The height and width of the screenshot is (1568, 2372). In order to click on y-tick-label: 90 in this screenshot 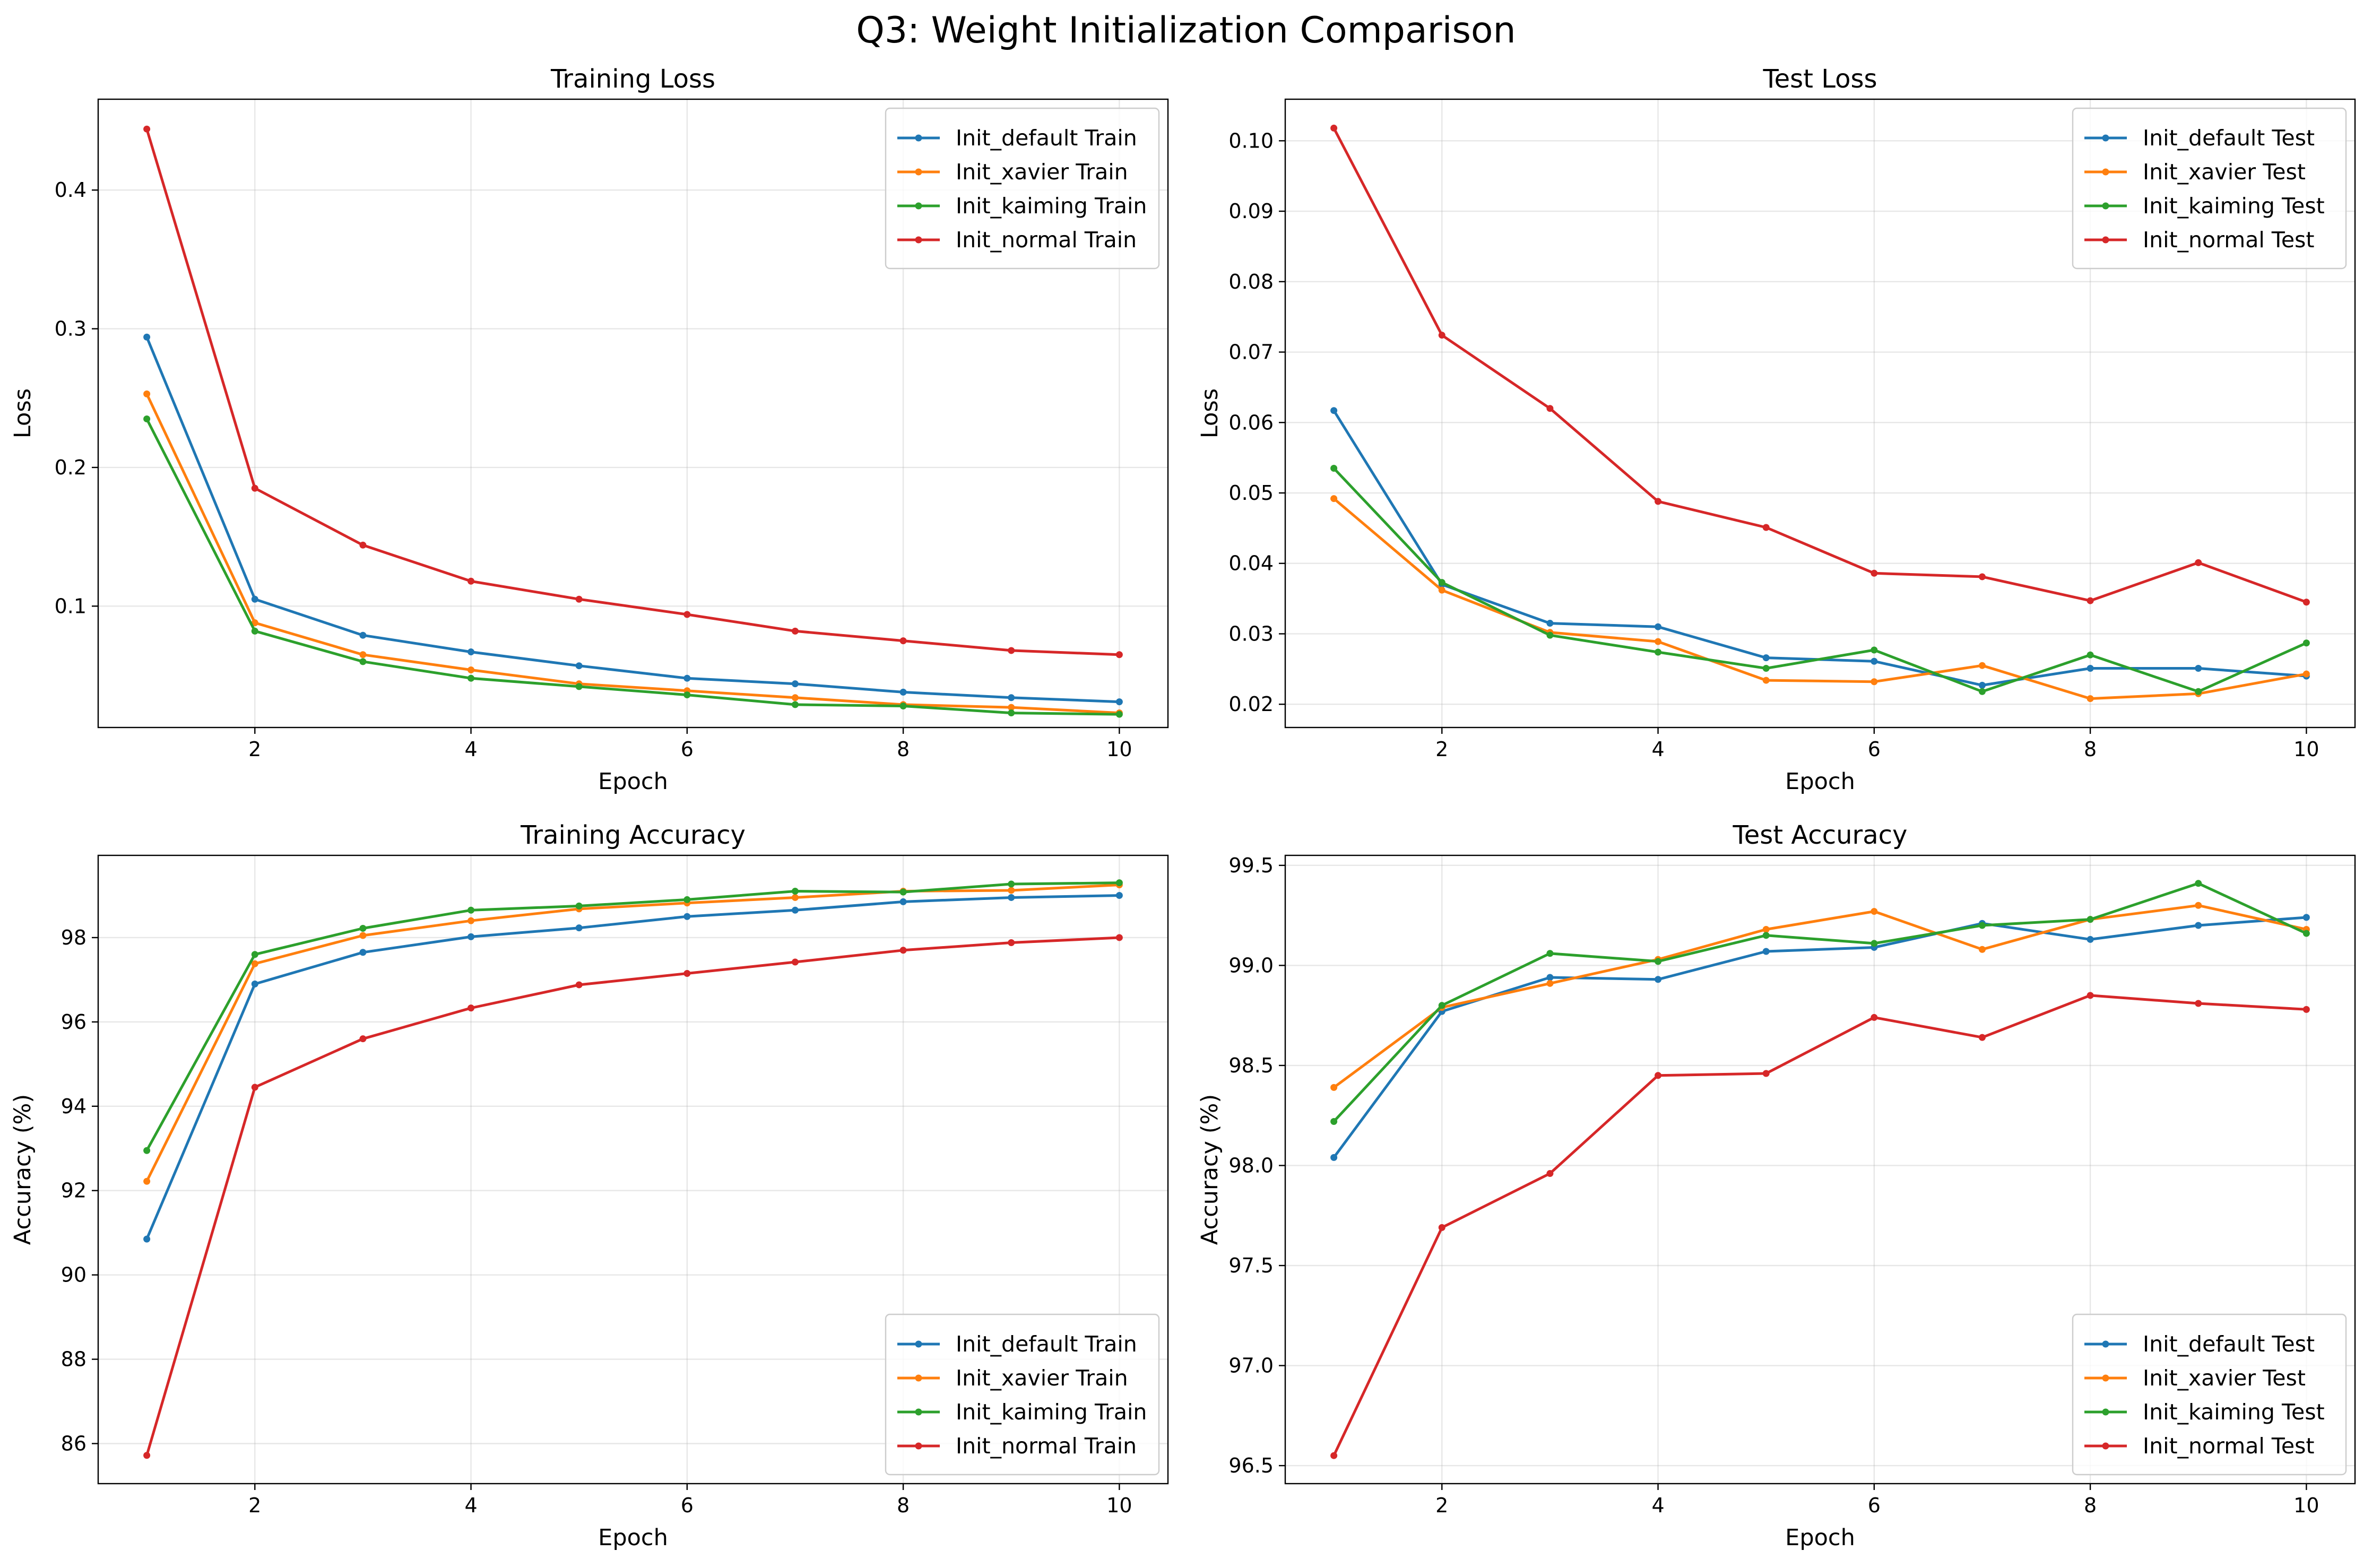, I will do `click(74, 1275)`.